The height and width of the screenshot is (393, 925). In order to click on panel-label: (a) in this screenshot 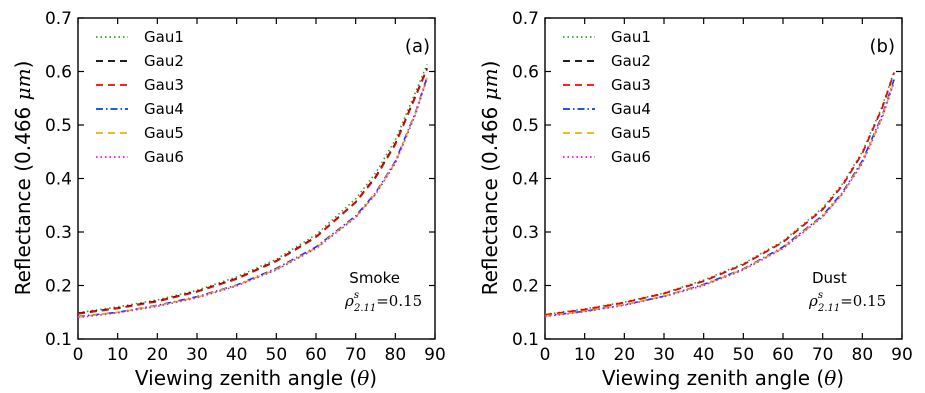, I will do `click(417, 46)`.